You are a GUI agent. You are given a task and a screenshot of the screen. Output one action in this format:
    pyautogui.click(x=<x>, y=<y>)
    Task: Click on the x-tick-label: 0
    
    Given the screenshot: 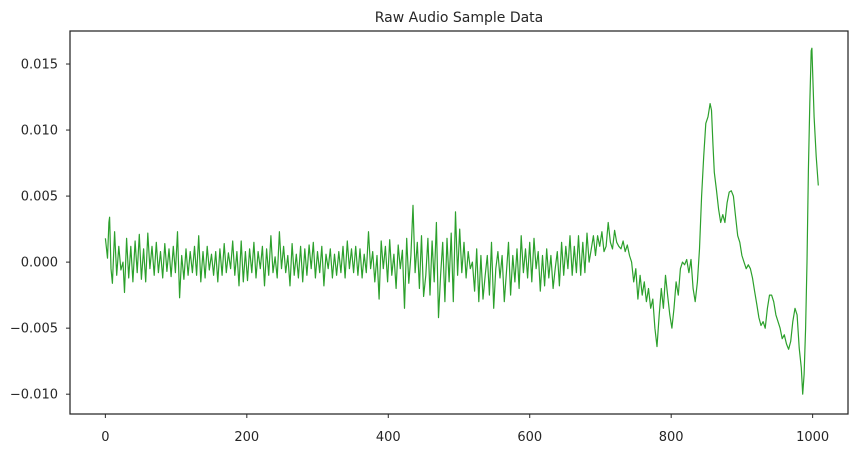 What is the action you would take?
    pyautogui.click(x=105, y=437)
    